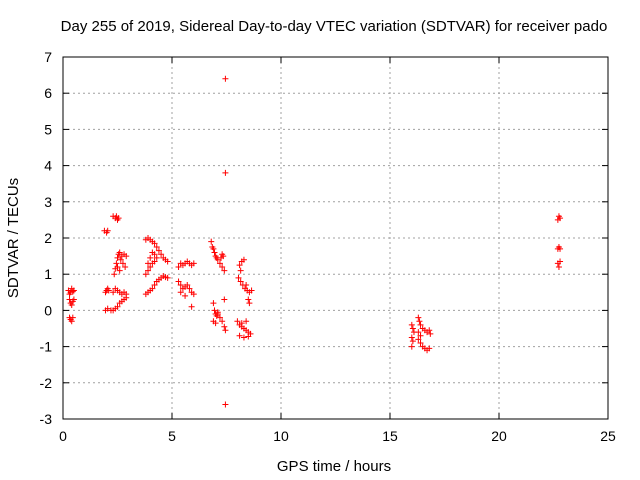  Describe the element at coordinates (63, 436) in the screenshot. I see `x-tick-label: 0` at that location.